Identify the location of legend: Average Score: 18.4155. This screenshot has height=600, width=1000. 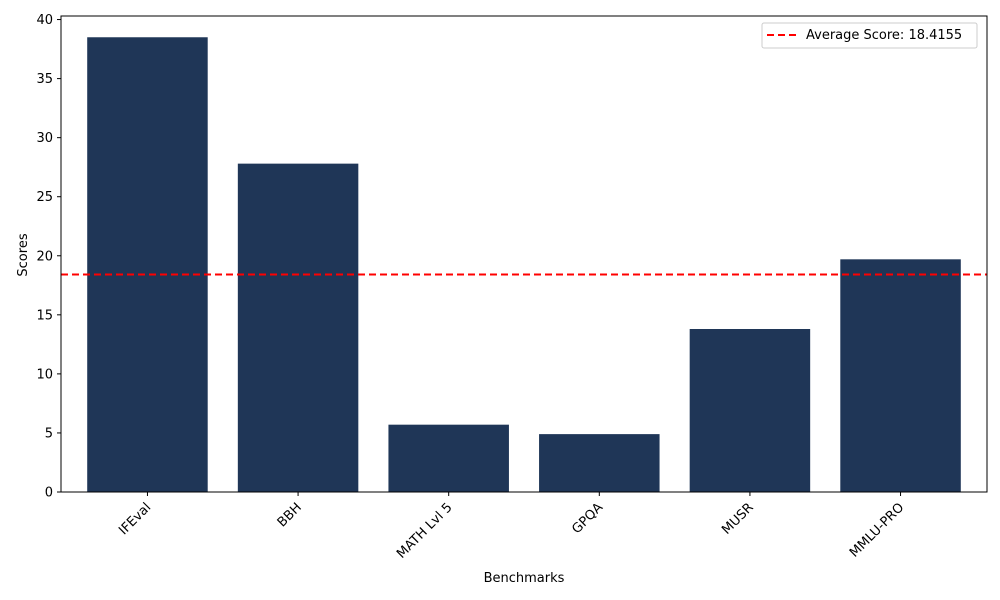
(869, 35).